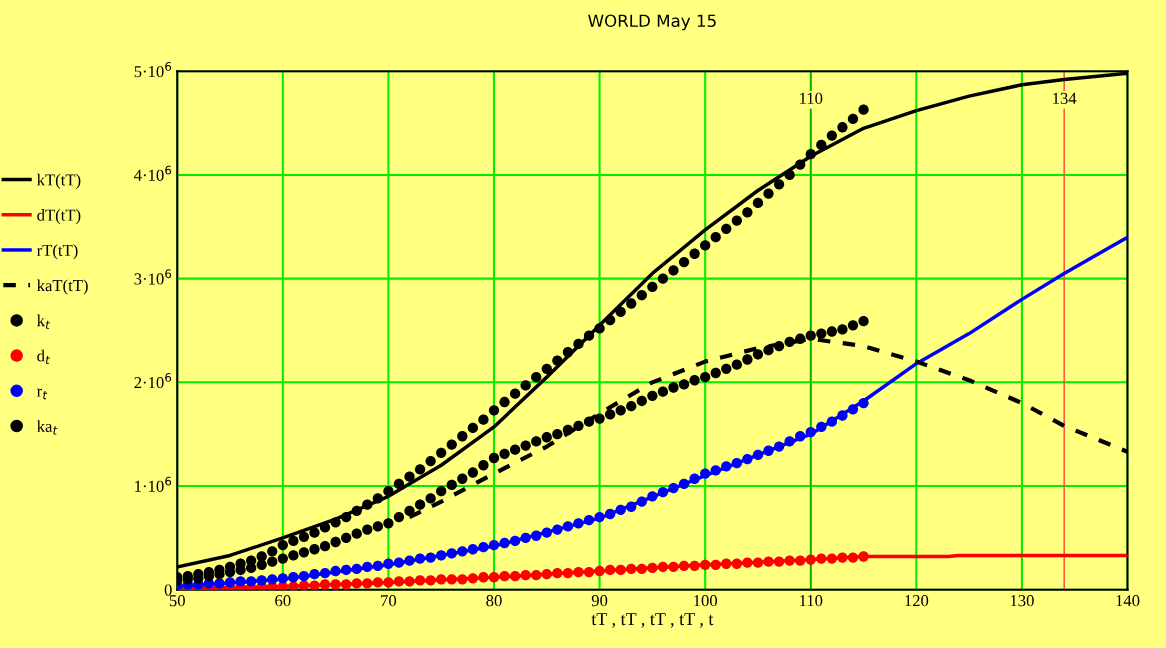  What do you see at coordinates (43, 321) in the screenshot?
I see `legend-label: k$_{t}$` at bounding box center [43, 321].